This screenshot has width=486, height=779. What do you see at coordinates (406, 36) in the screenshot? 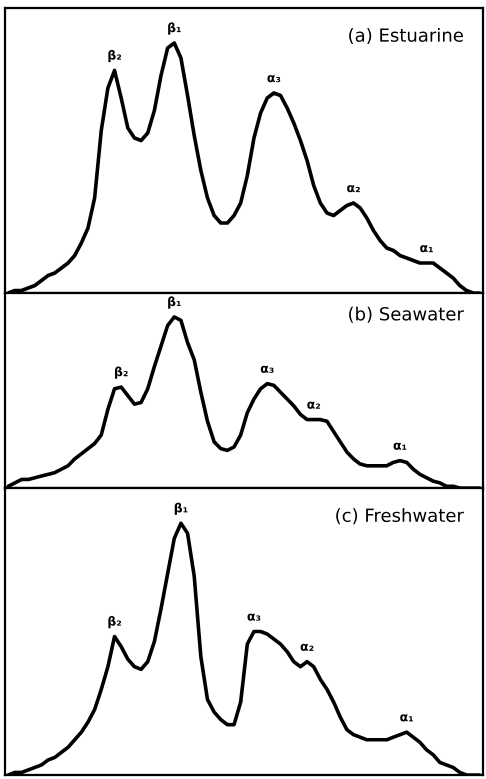
I see `chart-title: (a) Estuarine` at bounding box center [406, 36].